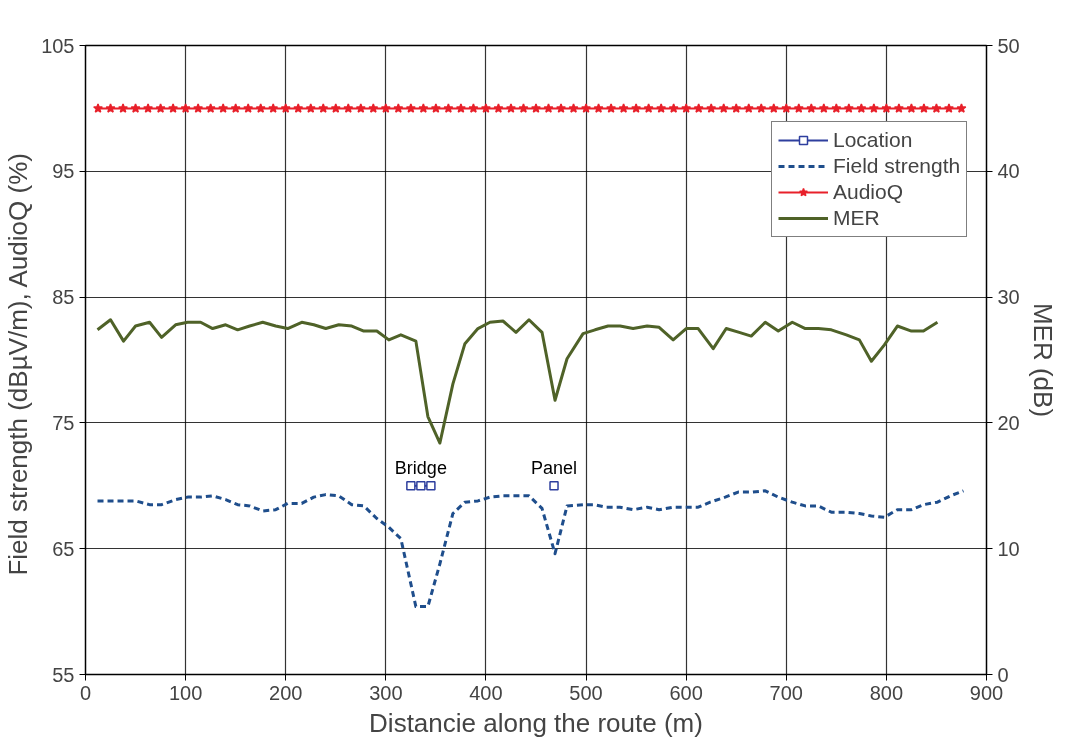 The width and height of the screenshot is (1068, 749). Describe the element at coordinates (554, 467) in the screenshot. I see `data-label: Panel` at that location.